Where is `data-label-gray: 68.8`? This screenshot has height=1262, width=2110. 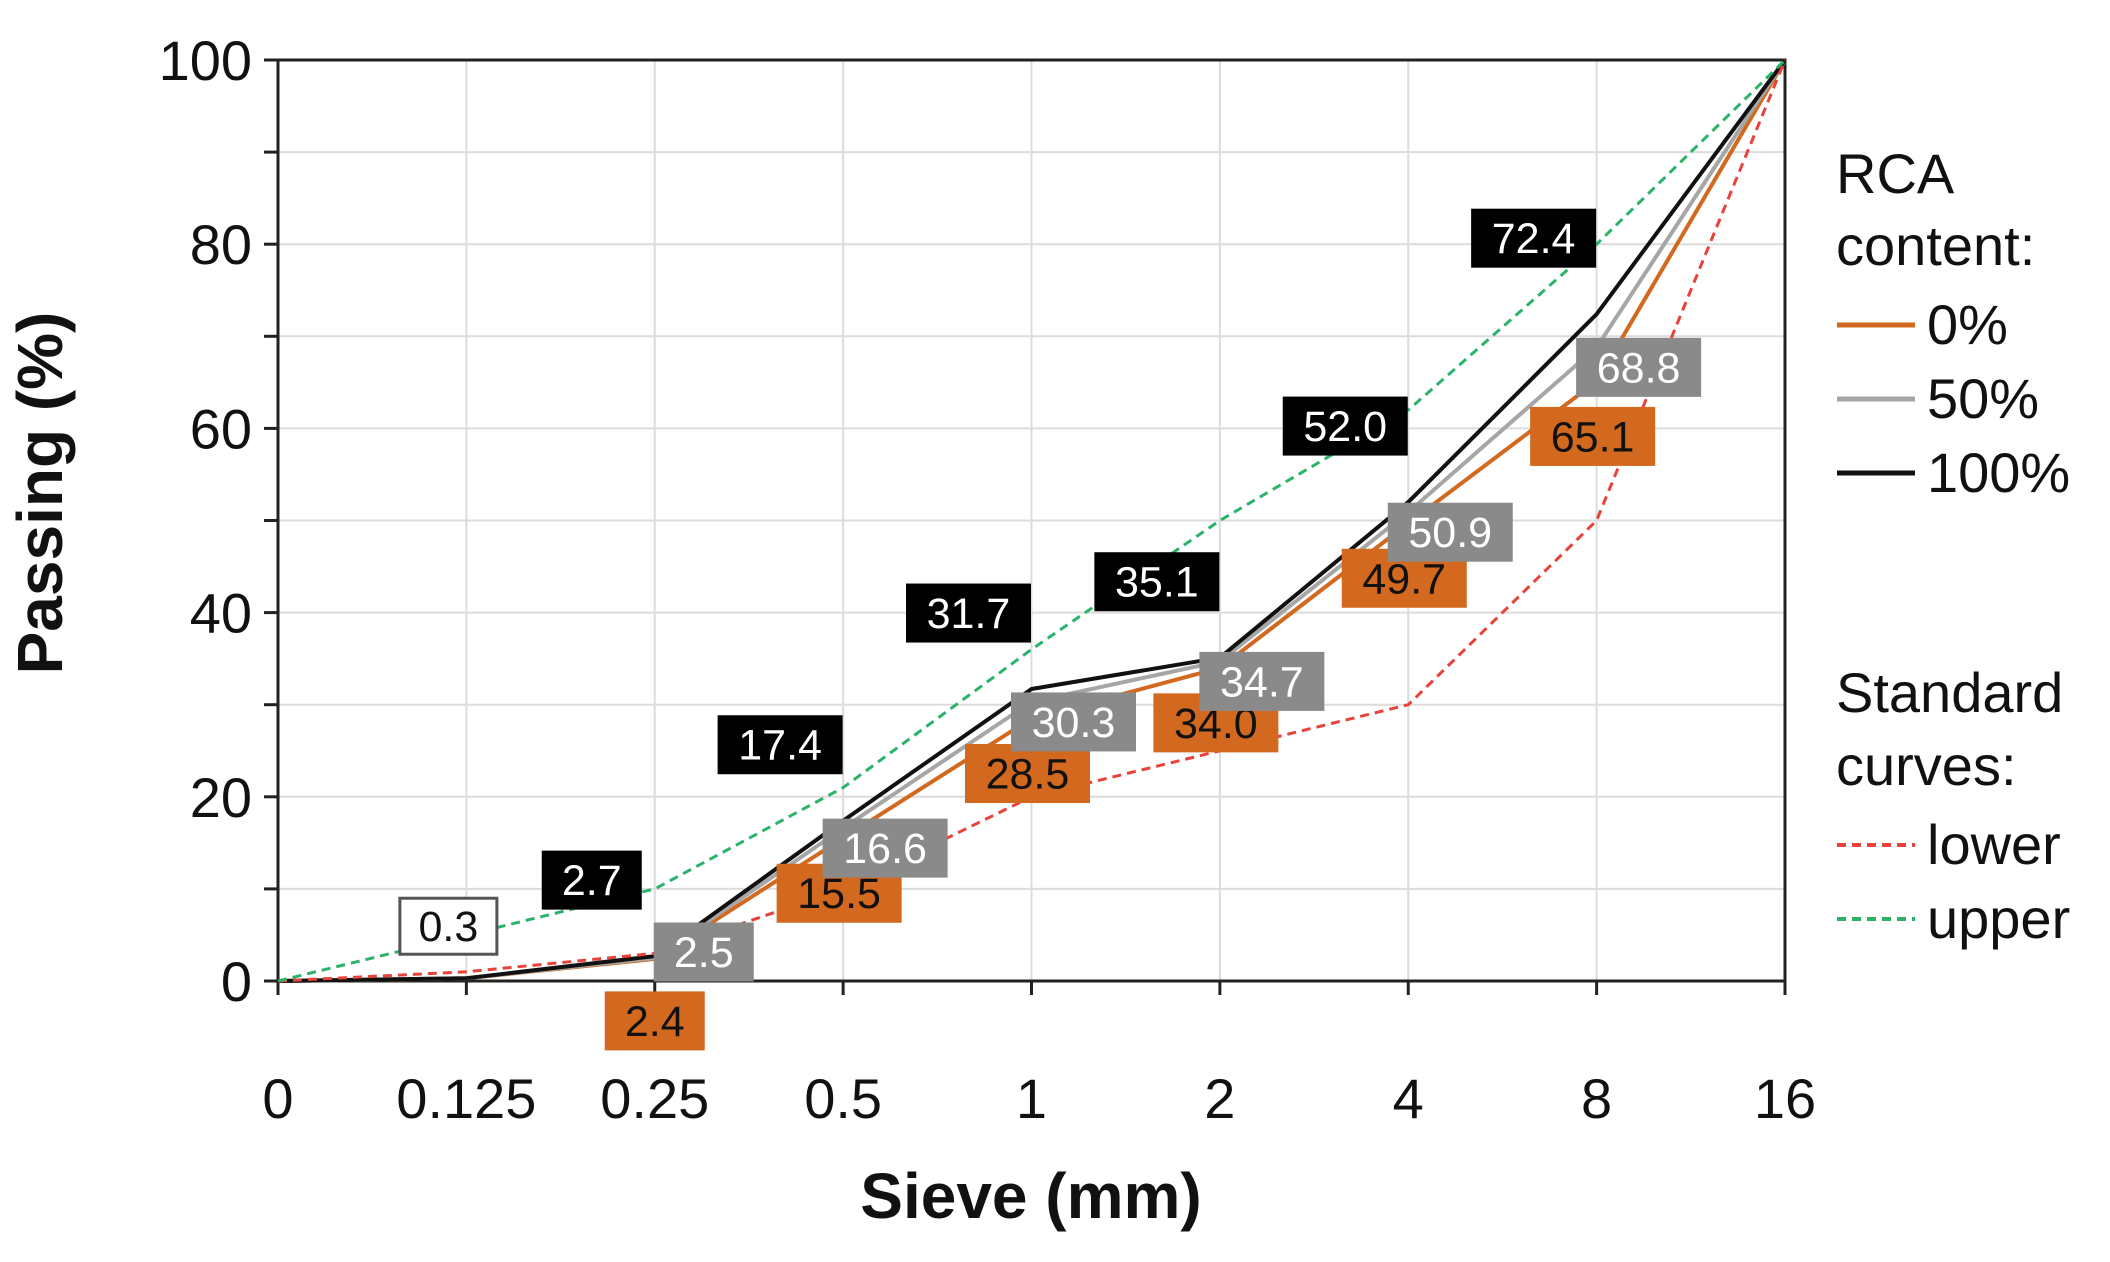
data-label-gray: 68.8 is located at coordinates (1639, 367).